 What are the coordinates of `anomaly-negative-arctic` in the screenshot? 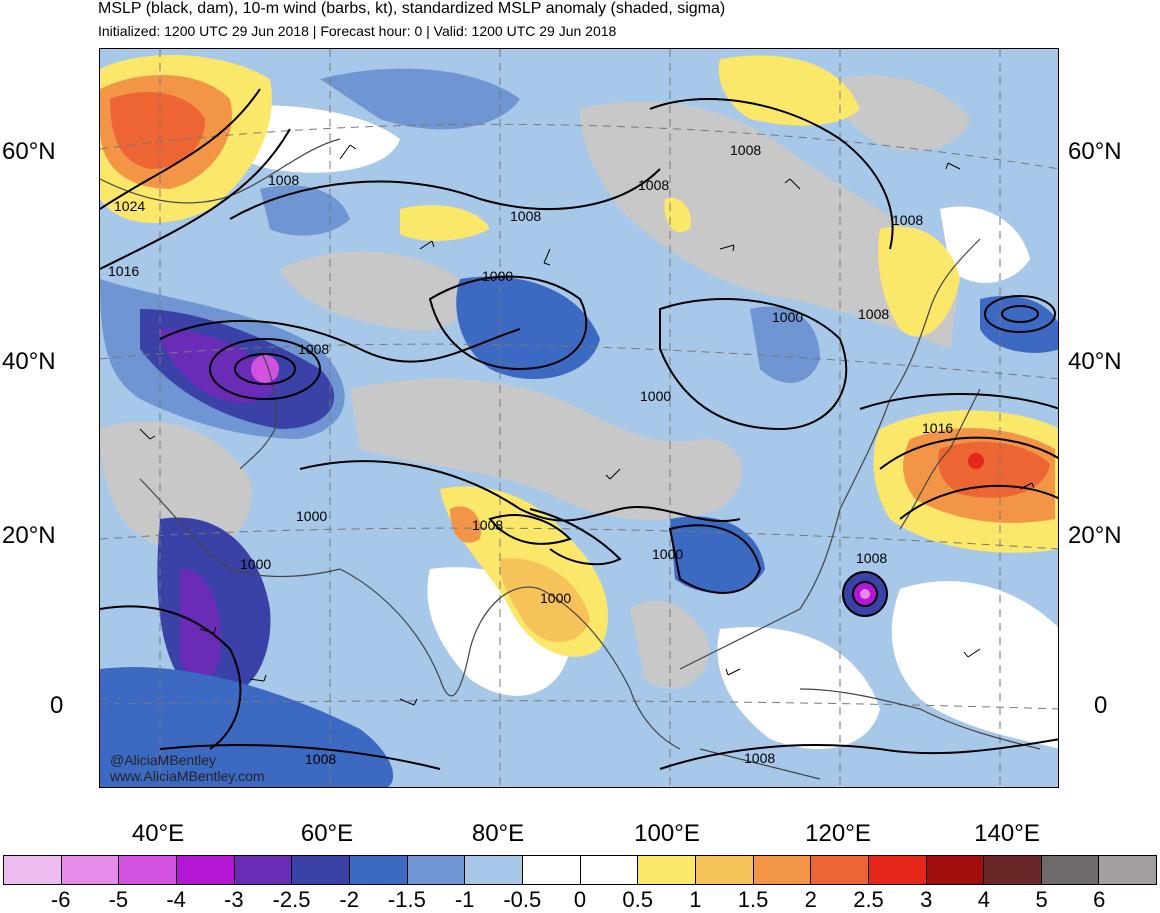 It's located at (420, 99).